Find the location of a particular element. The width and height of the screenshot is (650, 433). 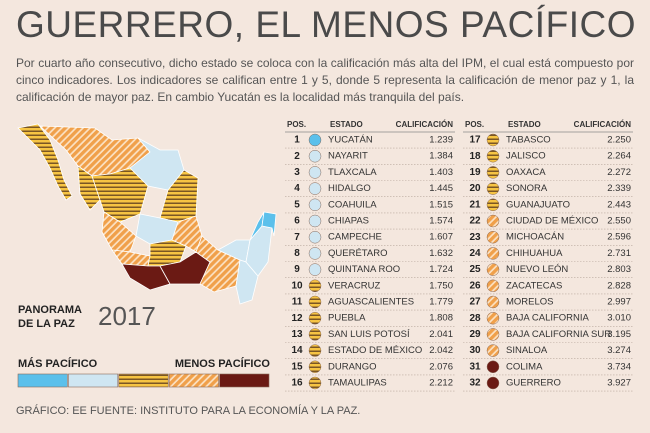

score: 1.750 is located at coordinates (441, 285).